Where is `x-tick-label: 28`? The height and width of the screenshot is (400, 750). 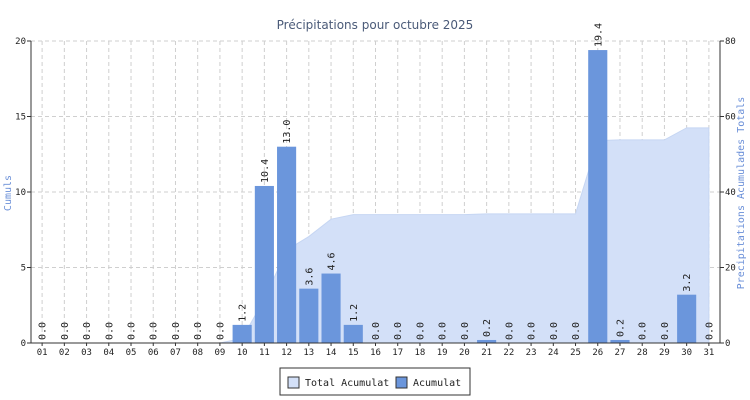
x-tick-label: 28 is located at coordinates (642, 353).